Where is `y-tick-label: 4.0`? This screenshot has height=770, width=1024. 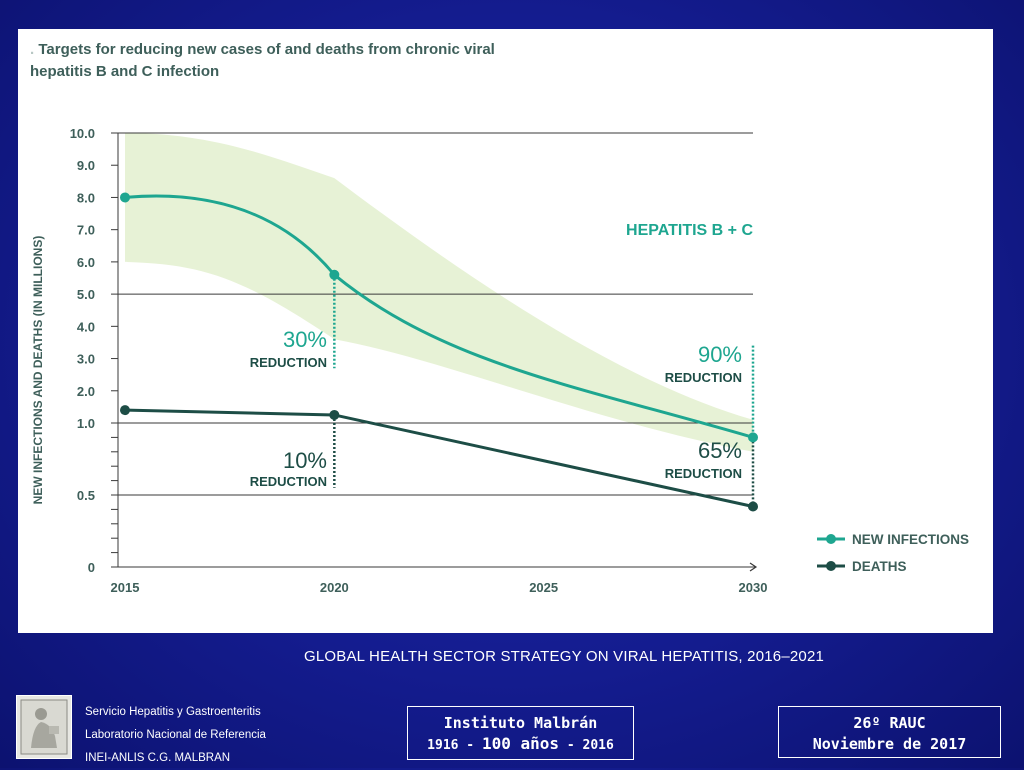 y-tick-label: 4.0 is located at coordinates (86, 326).